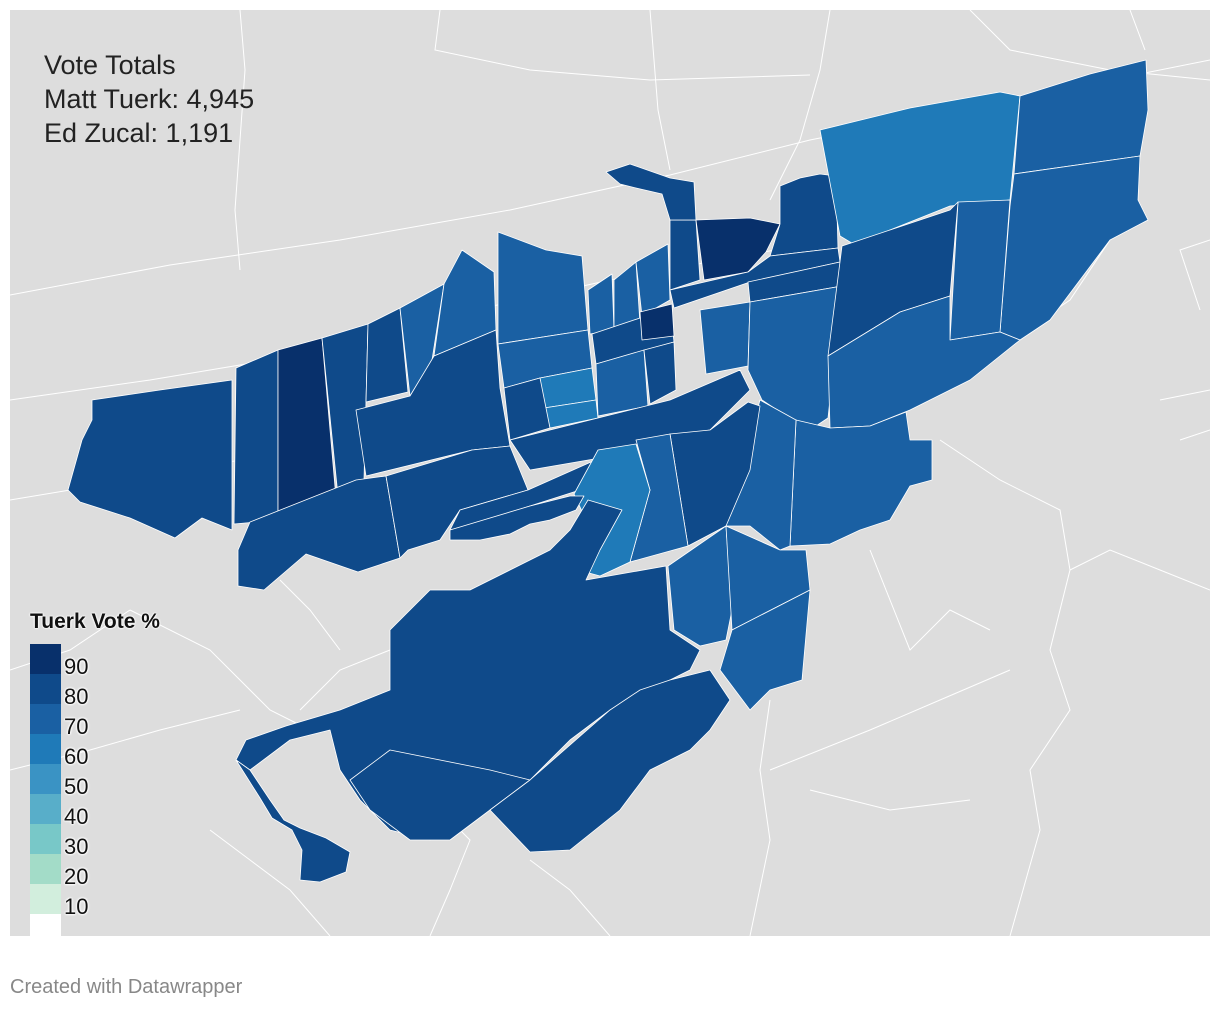 This screenshot has height=1012, width=1220. Describe the element at coordinates (725, 338) in the screenshot. I see `precinct-north-east-d` at that location.